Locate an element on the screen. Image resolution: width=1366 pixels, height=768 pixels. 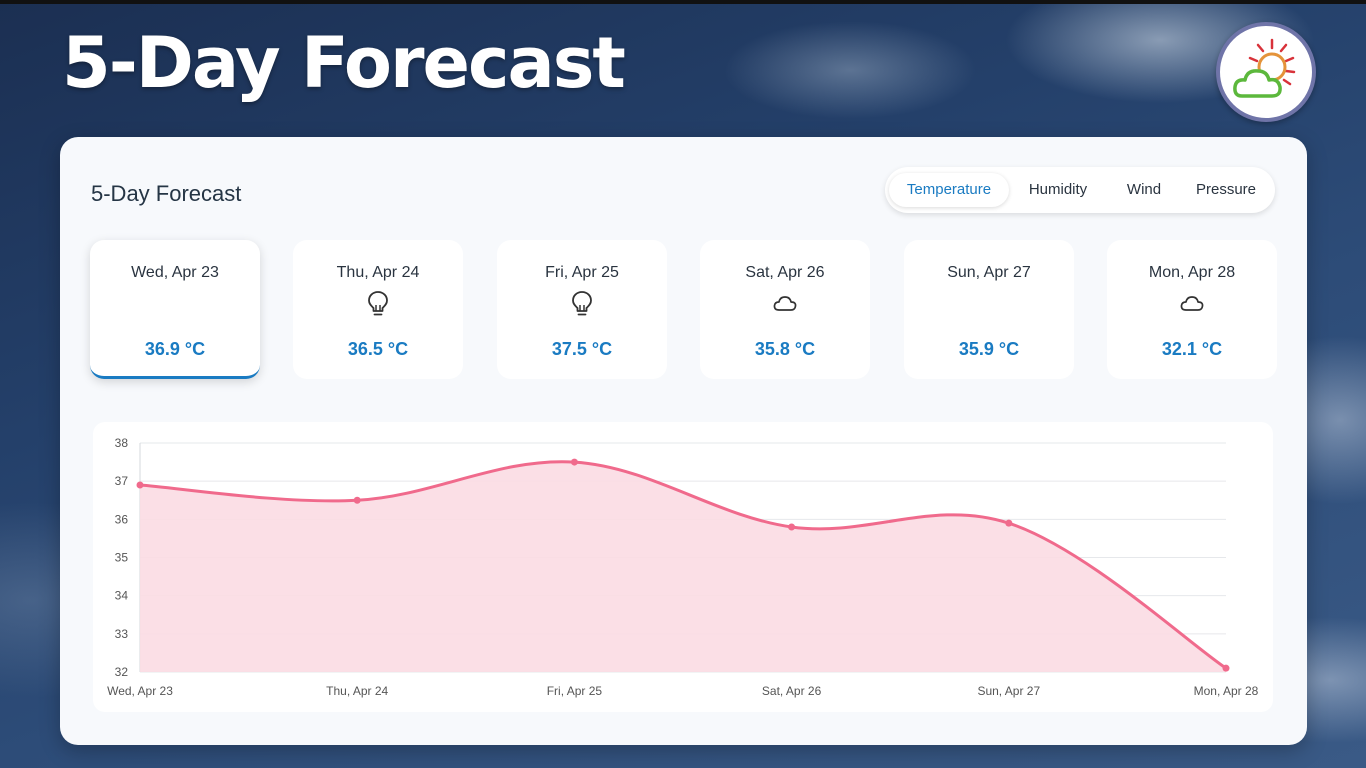
day-date: Fri, Apr 25 is located at coordinates (582, 272).